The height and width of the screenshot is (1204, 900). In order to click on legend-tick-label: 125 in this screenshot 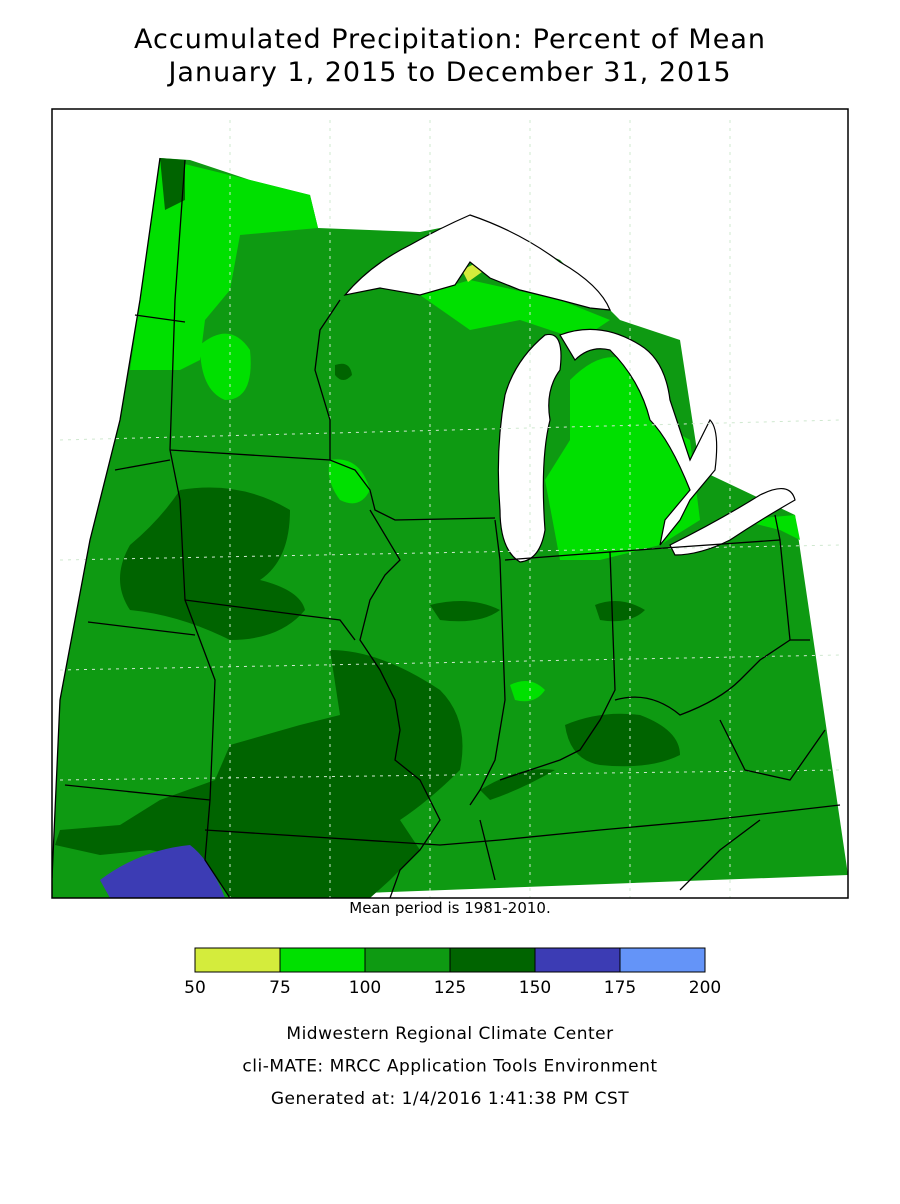, I will do `click(450, 988)`.